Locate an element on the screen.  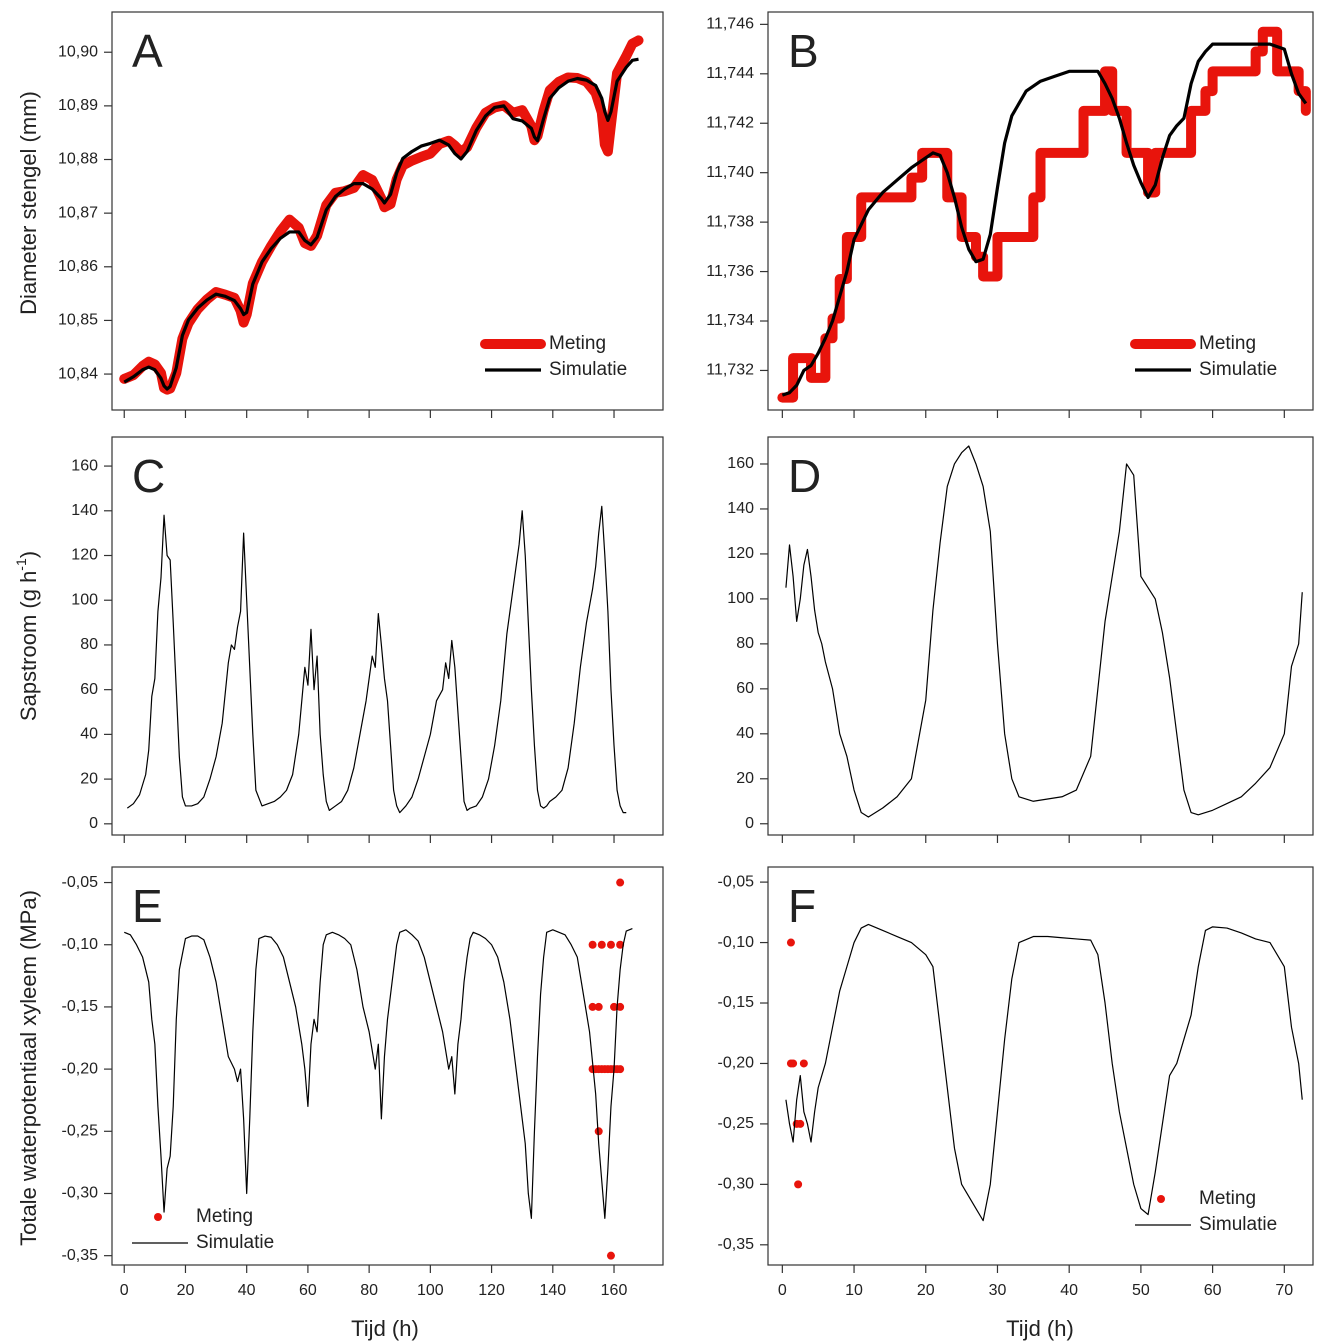
panel-letter-A: A is located at coordinates (147, 51).